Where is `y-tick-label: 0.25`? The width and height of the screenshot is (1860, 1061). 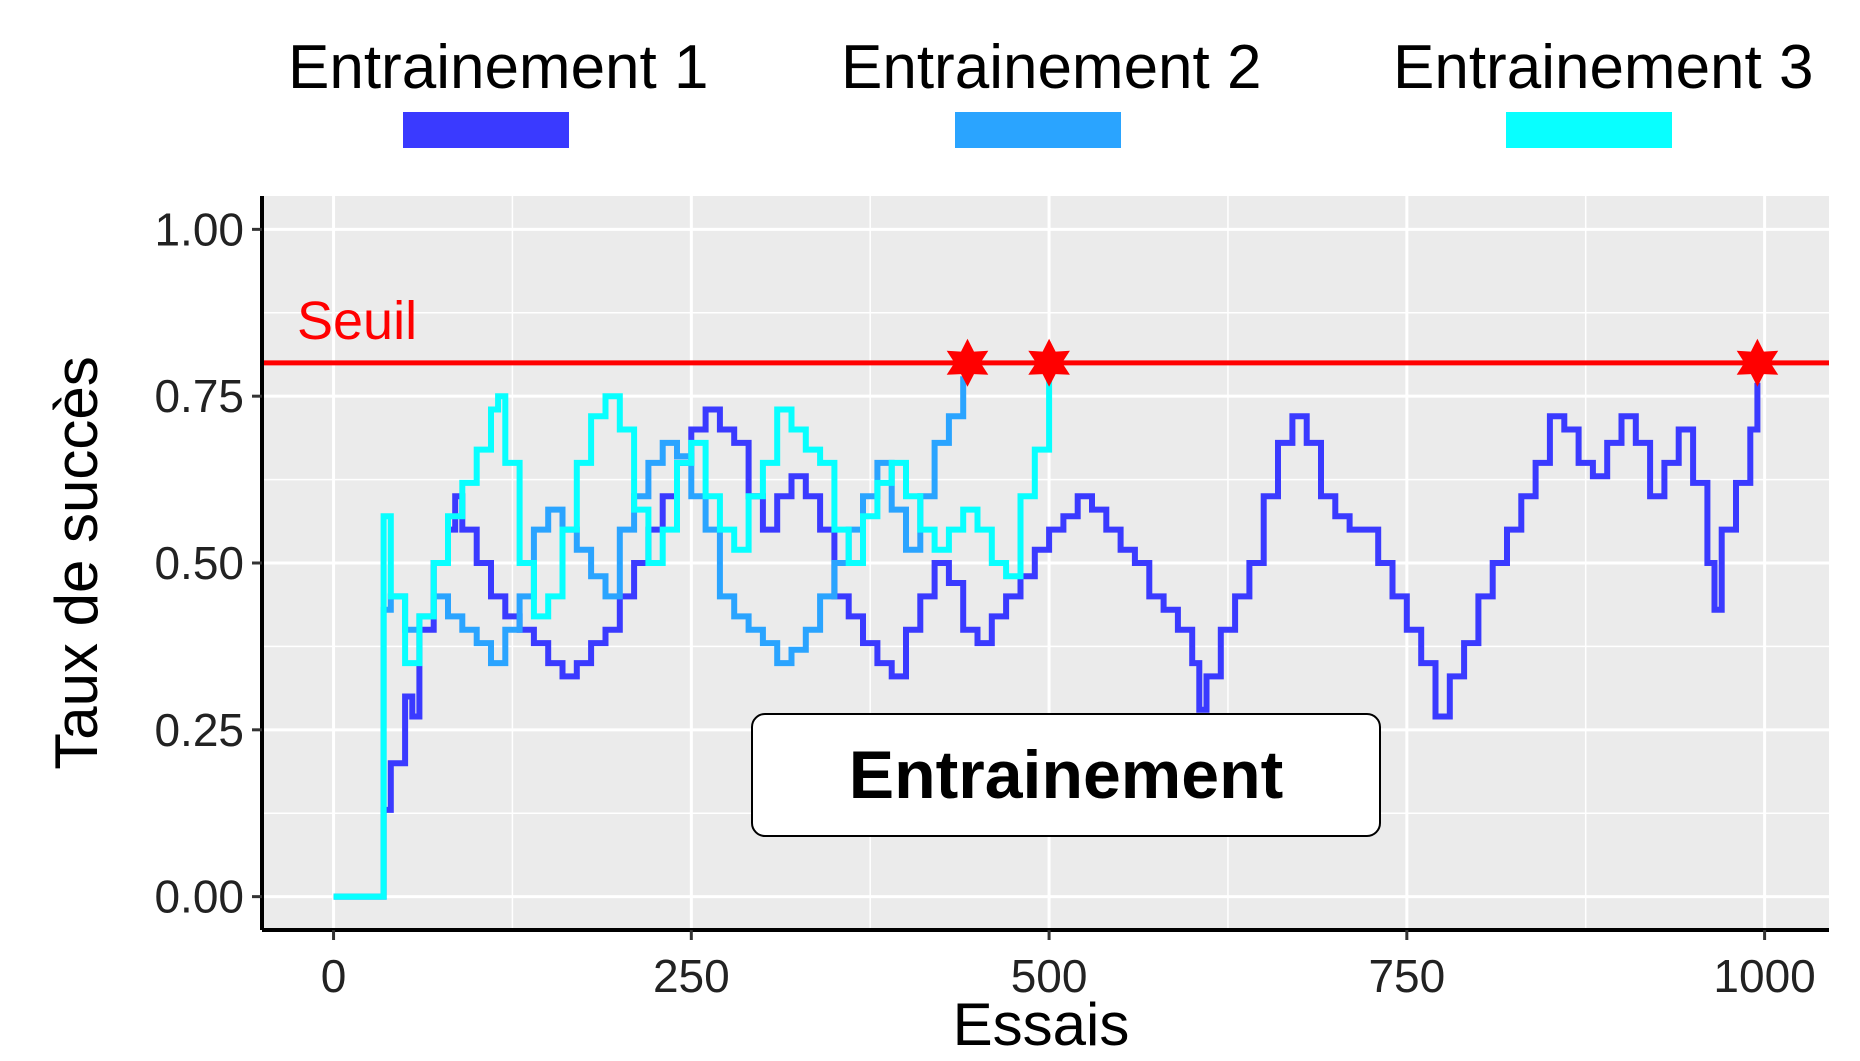
y-tick-label: 0.25 is located at coordinates (199, 730).